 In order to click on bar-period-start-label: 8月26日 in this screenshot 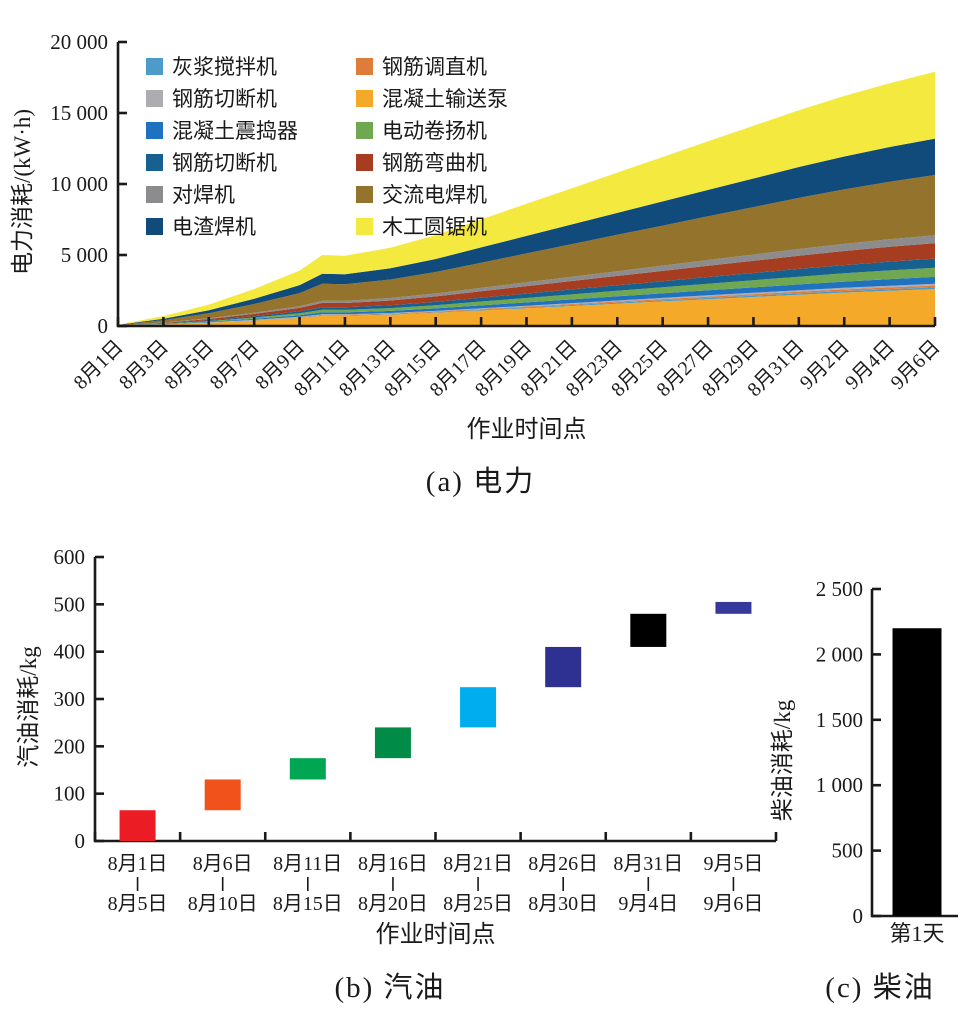, I will do `click(563, 864)`.